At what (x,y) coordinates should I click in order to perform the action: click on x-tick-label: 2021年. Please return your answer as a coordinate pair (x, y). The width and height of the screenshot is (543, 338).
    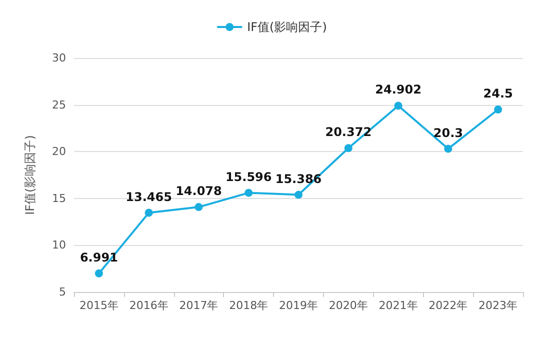
    Looking at the image, I should click on (398, 305).